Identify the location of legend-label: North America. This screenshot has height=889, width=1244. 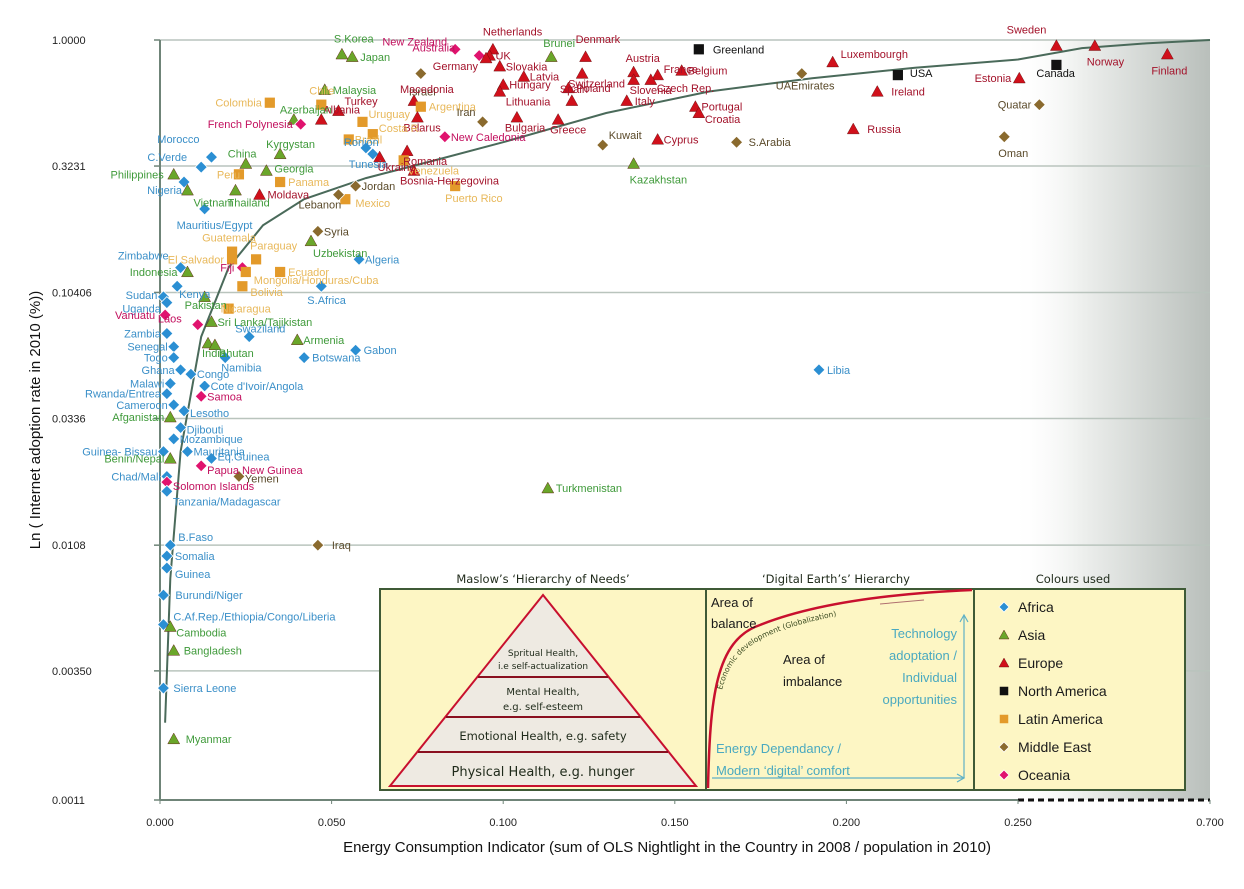
(1062, 691).